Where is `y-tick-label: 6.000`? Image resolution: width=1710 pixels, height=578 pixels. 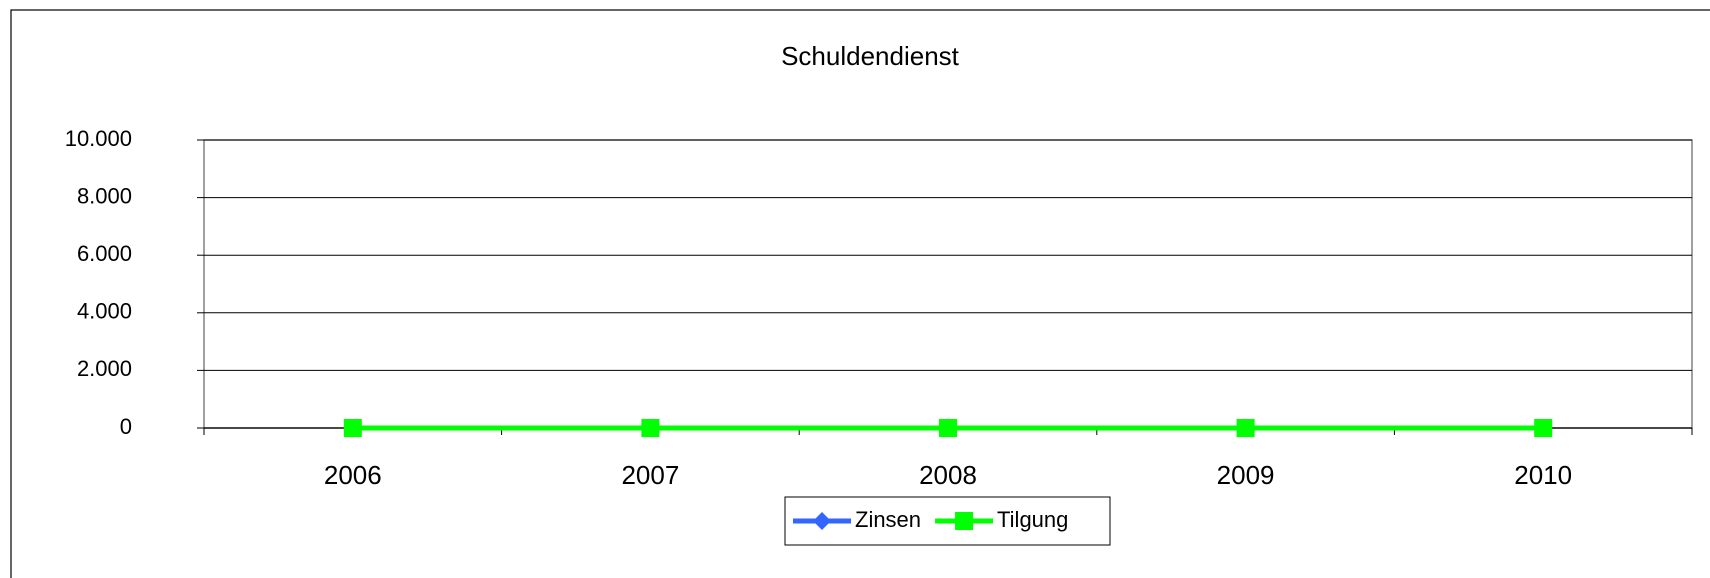 y-tick-label: 6.000 is located at coordinates (104, 253).